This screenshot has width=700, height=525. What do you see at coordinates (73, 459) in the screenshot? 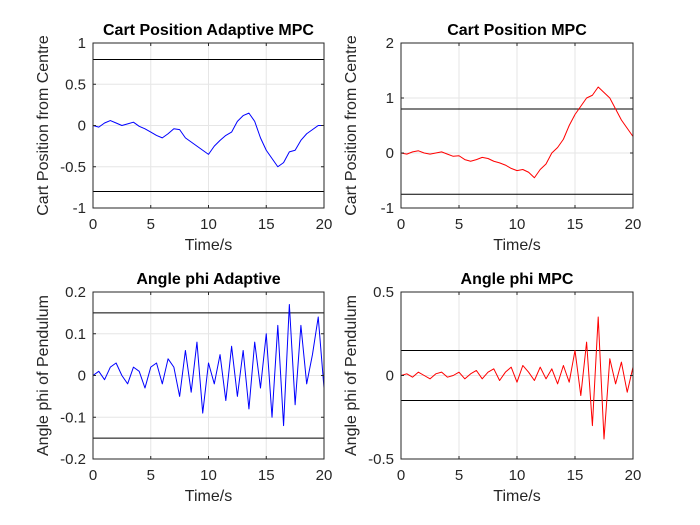
I see `y-tick-label: -0.2` at bounding box center [73, 459].